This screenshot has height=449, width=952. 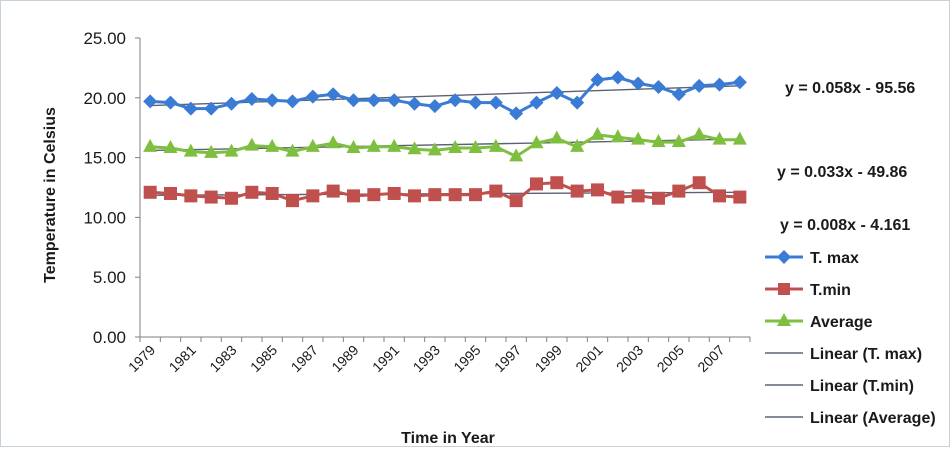 I want to click on y-tick-label: 15.00, so click(x=104, y=158).